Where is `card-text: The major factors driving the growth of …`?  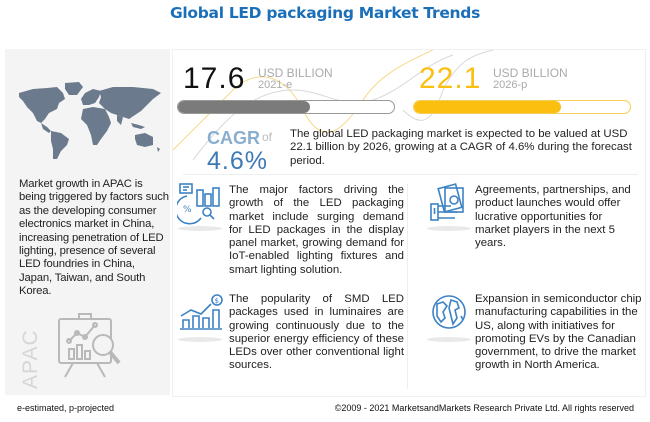
card-text: The major factors driving the growth of … is located at coordinates (316, 230).